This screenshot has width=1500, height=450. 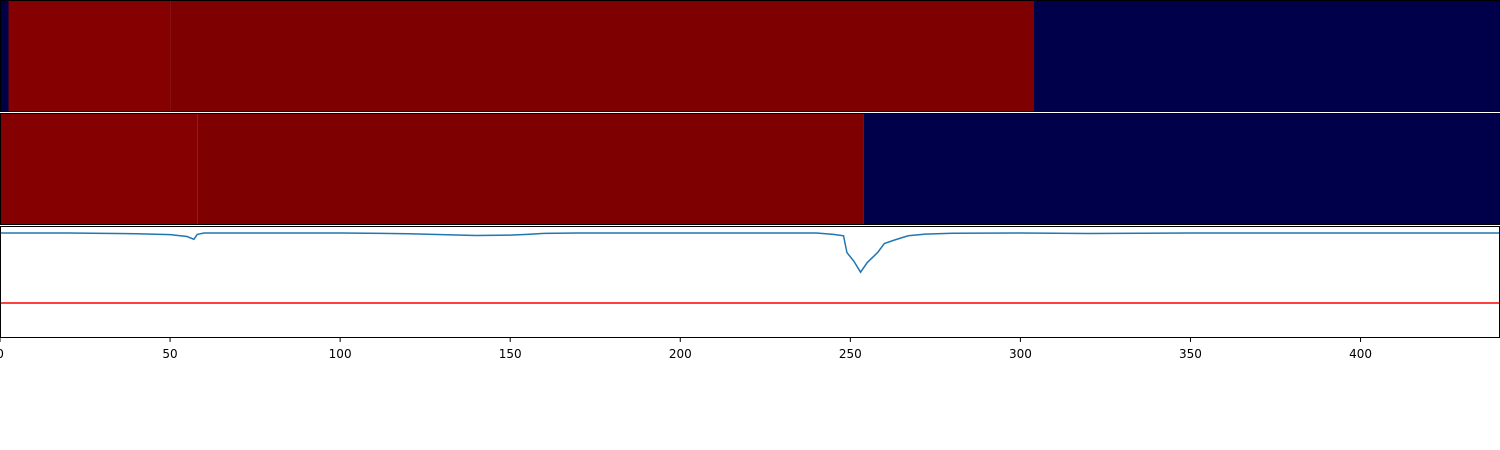 What do you see at coordinates (169, 354) in the screenshot?
I see `x-tick-label: 50` at bounding box center [169, 354].